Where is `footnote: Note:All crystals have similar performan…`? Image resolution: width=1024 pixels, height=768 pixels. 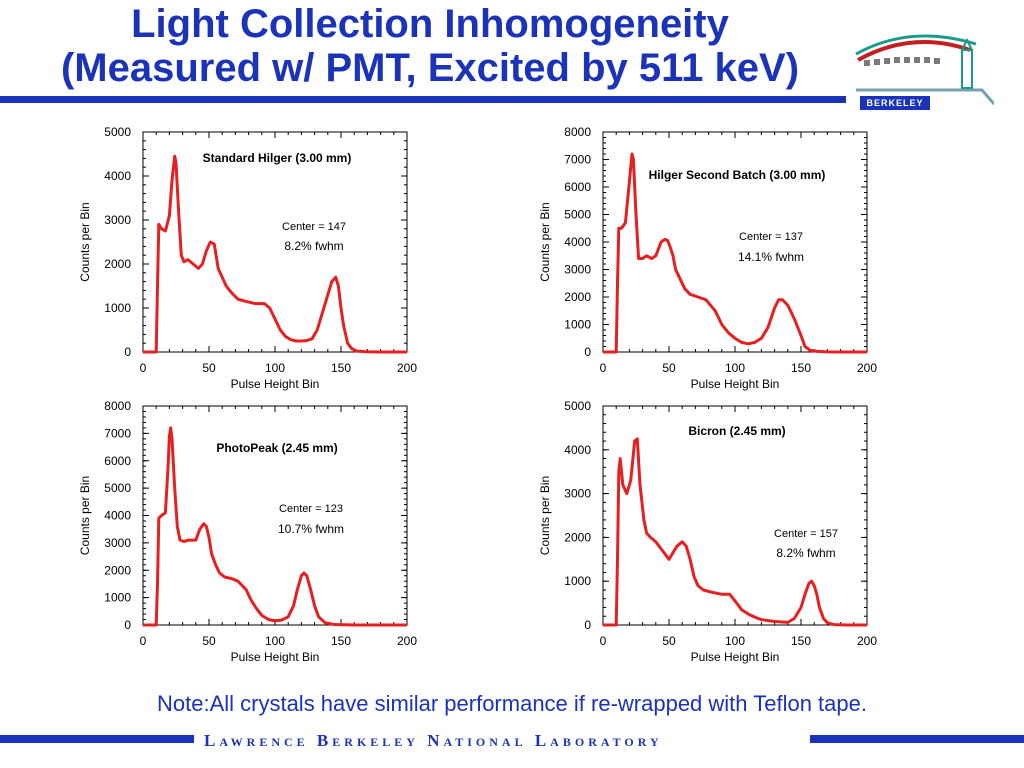 footnote: Note:All crystals have similar performan… is located at coordinates (511, 703).